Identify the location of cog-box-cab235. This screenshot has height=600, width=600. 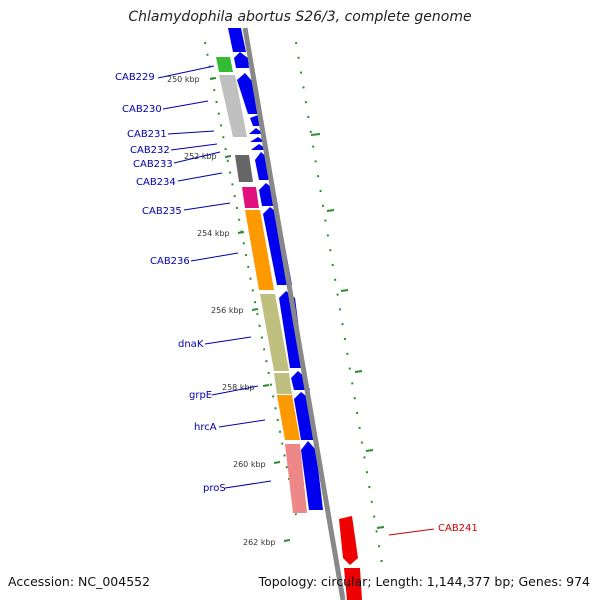
(250, 197).